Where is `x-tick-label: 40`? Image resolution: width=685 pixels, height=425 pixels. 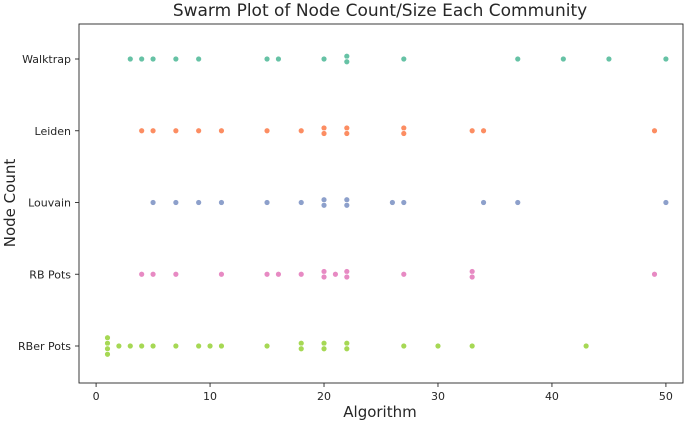 x-tick-label: 40 is located at coordinates (552, 396).